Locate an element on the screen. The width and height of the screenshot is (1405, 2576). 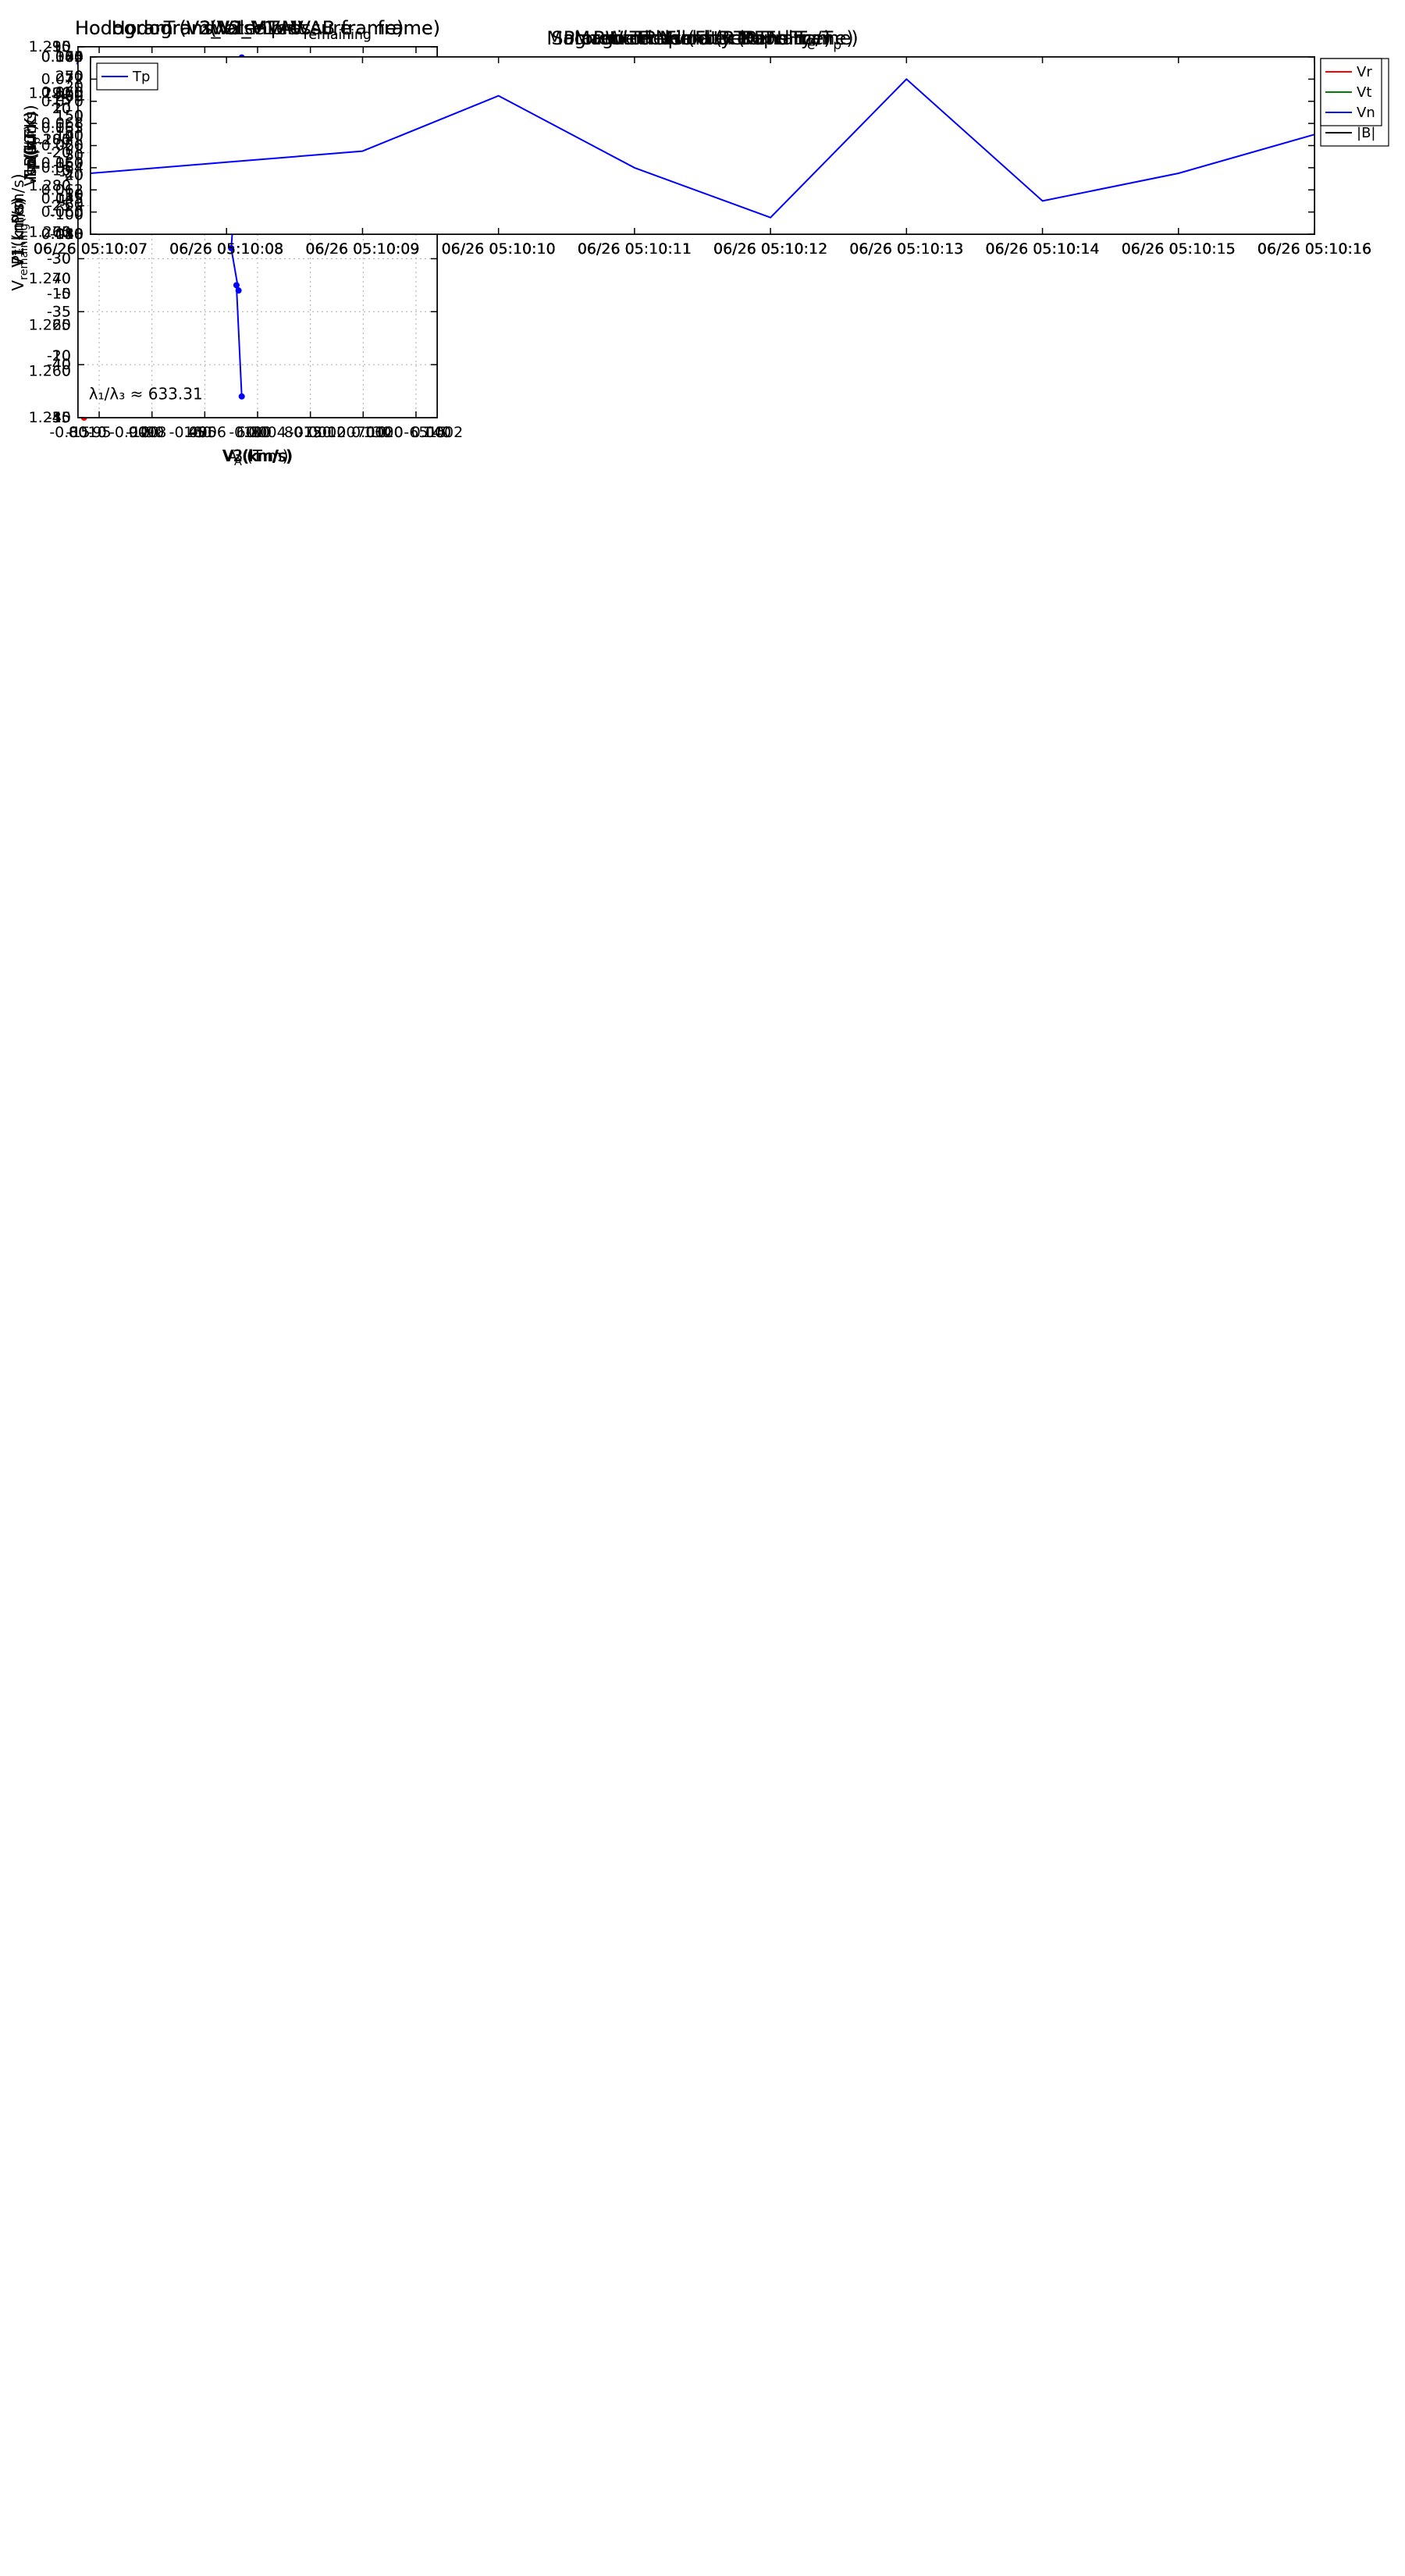
chart-title: Transverse pressure is located at coordinates (257, 28).